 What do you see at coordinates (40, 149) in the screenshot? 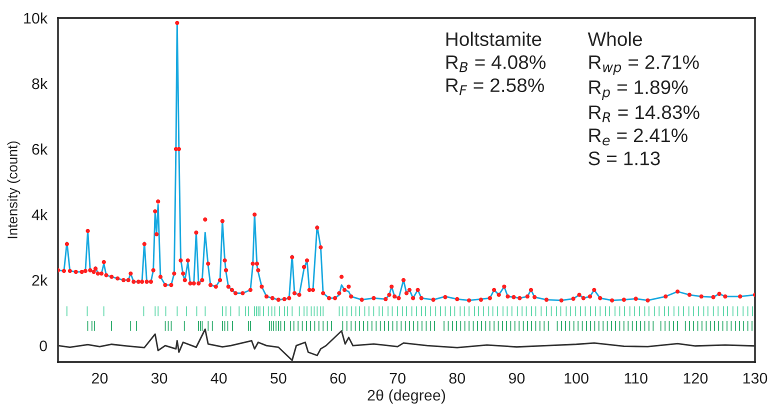
I see `y-tick-label: 6k` at bounding box center [40, 149].